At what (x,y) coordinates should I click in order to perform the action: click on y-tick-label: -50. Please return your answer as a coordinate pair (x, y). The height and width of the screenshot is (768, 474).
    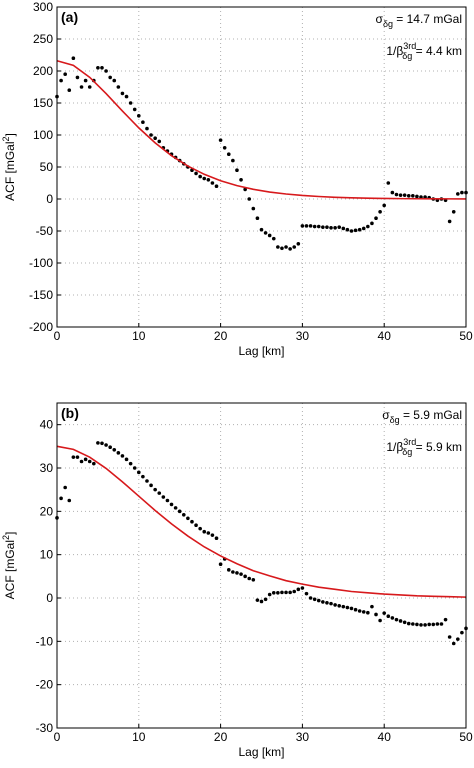
    Looking at the image, I should click on (45, 231).